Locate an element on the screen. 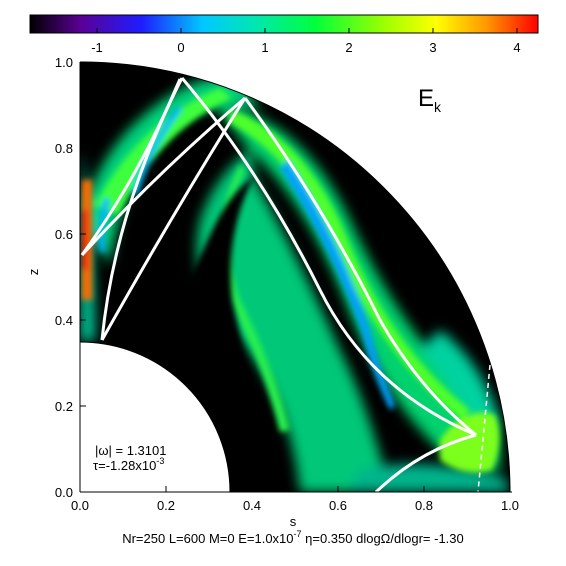 Image resolution: width=566 pixels, height=566 pixels. chart-title: Ek is located at coordinates (430, 100).